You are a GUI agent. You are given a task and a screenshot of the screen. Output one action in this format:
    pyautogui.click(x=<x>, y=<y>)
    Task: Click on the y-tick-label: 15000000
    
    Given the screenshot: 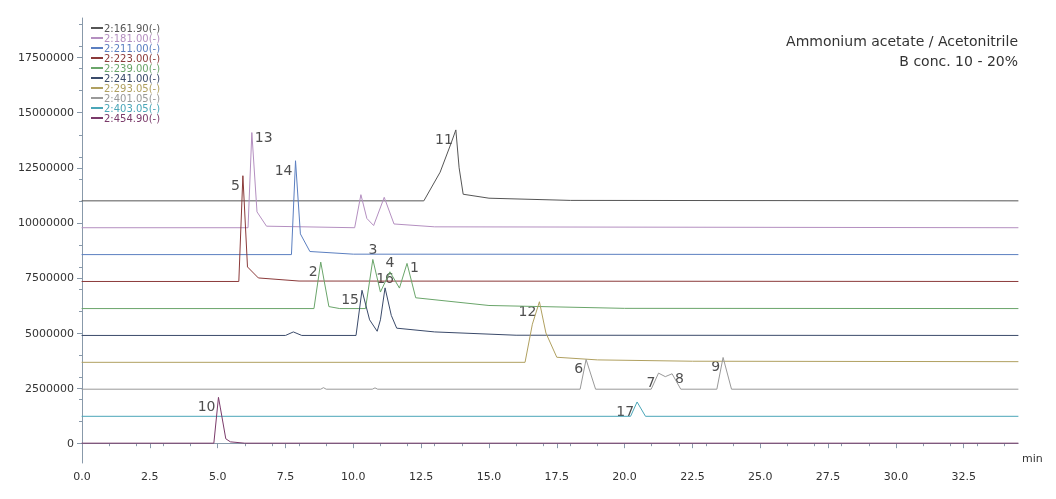 What is the action you would take?
    pyautogui.click(x=46, y=113)
    